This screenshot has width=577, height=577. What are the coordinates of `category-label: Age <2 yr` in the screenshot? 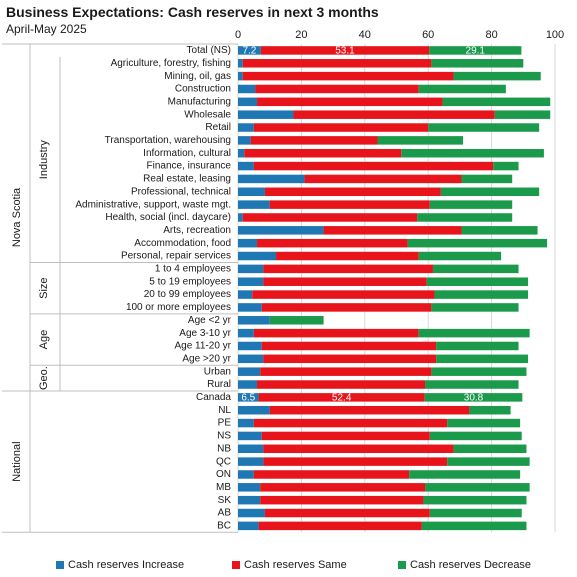 It's located at (210, 320).